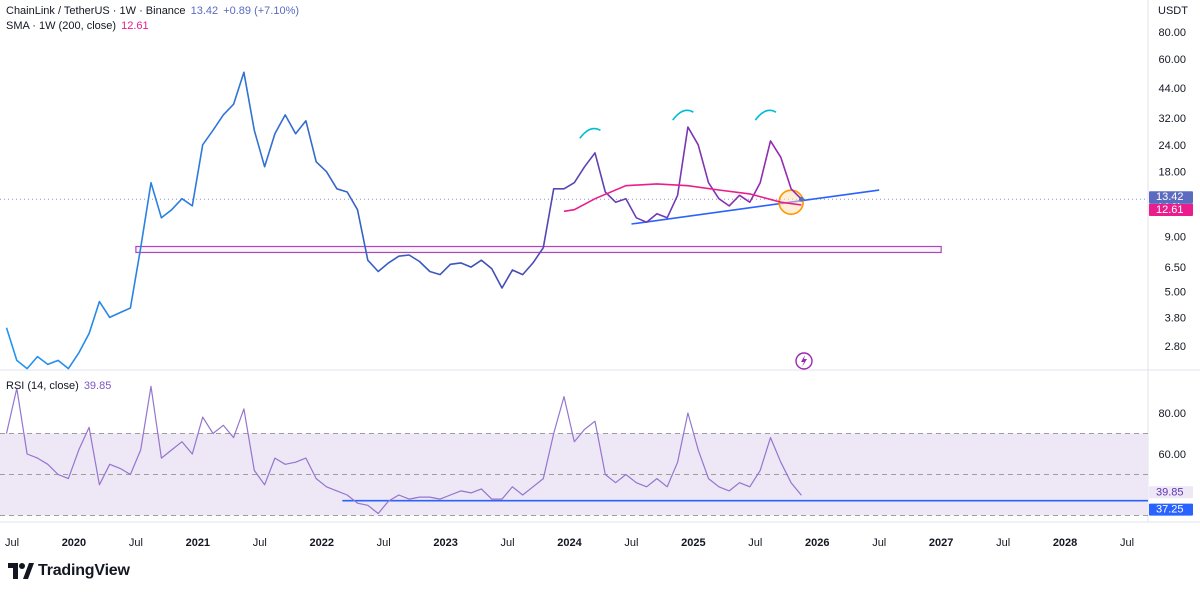  Describe the element at coordinates (204, 11) in the screenshot. I see `legend-price: 13.42` at that location.